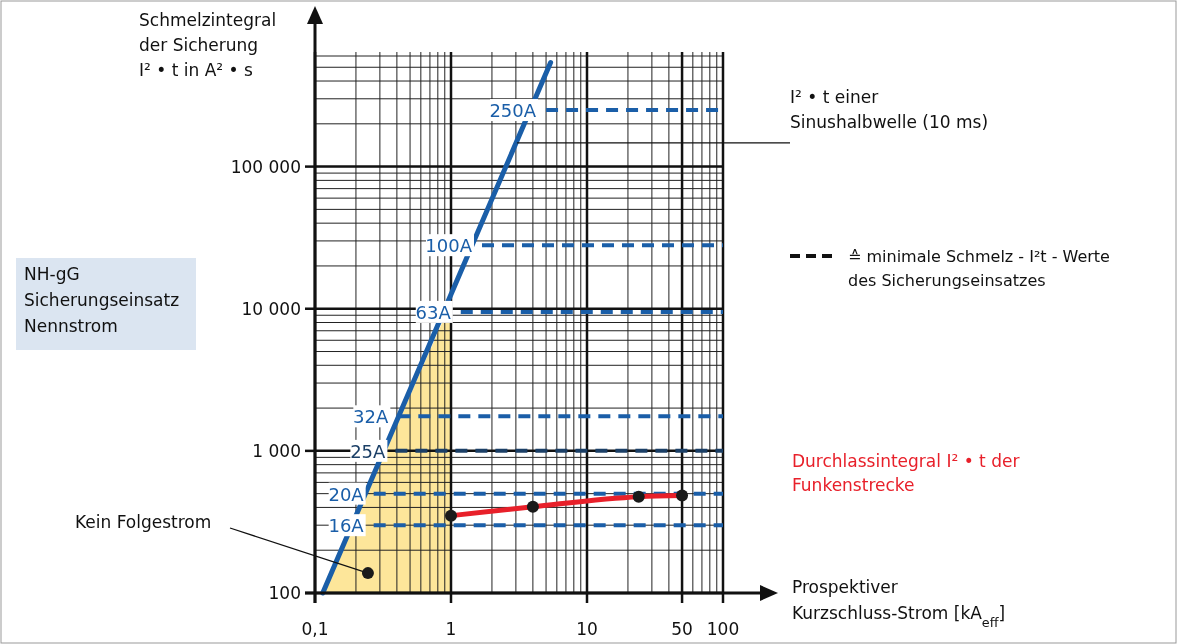 Image resolution: width=1177 pixels, height=644 pixels. I want to click on text: ≙ minimale Schmelz - I²t - Werte des Sicherungseinsatzes, so click(979, 268).